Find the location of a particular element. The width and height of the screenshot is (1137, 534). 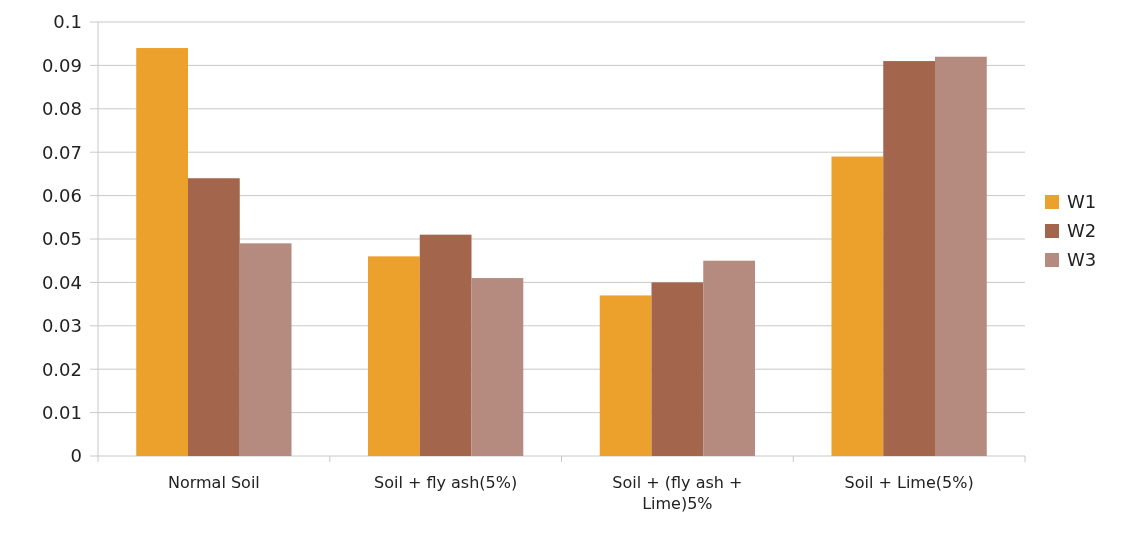

y-tick-label: 0.02 is located at coordinates (61, 369).